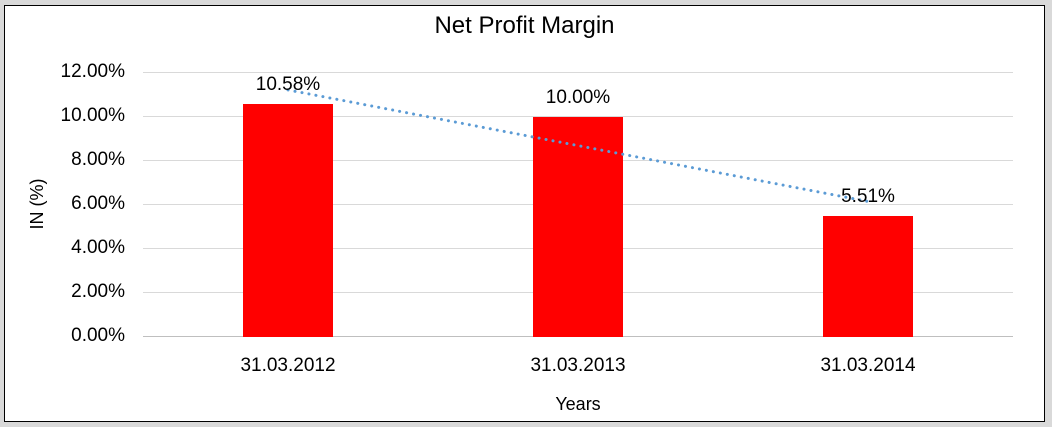 This screenshot has height=427, width=1052. What do you see at coordinates (288, 365) in the screenshot?
I see `x-tick-label: 31.03.2012` at bounding box center [288, 365].